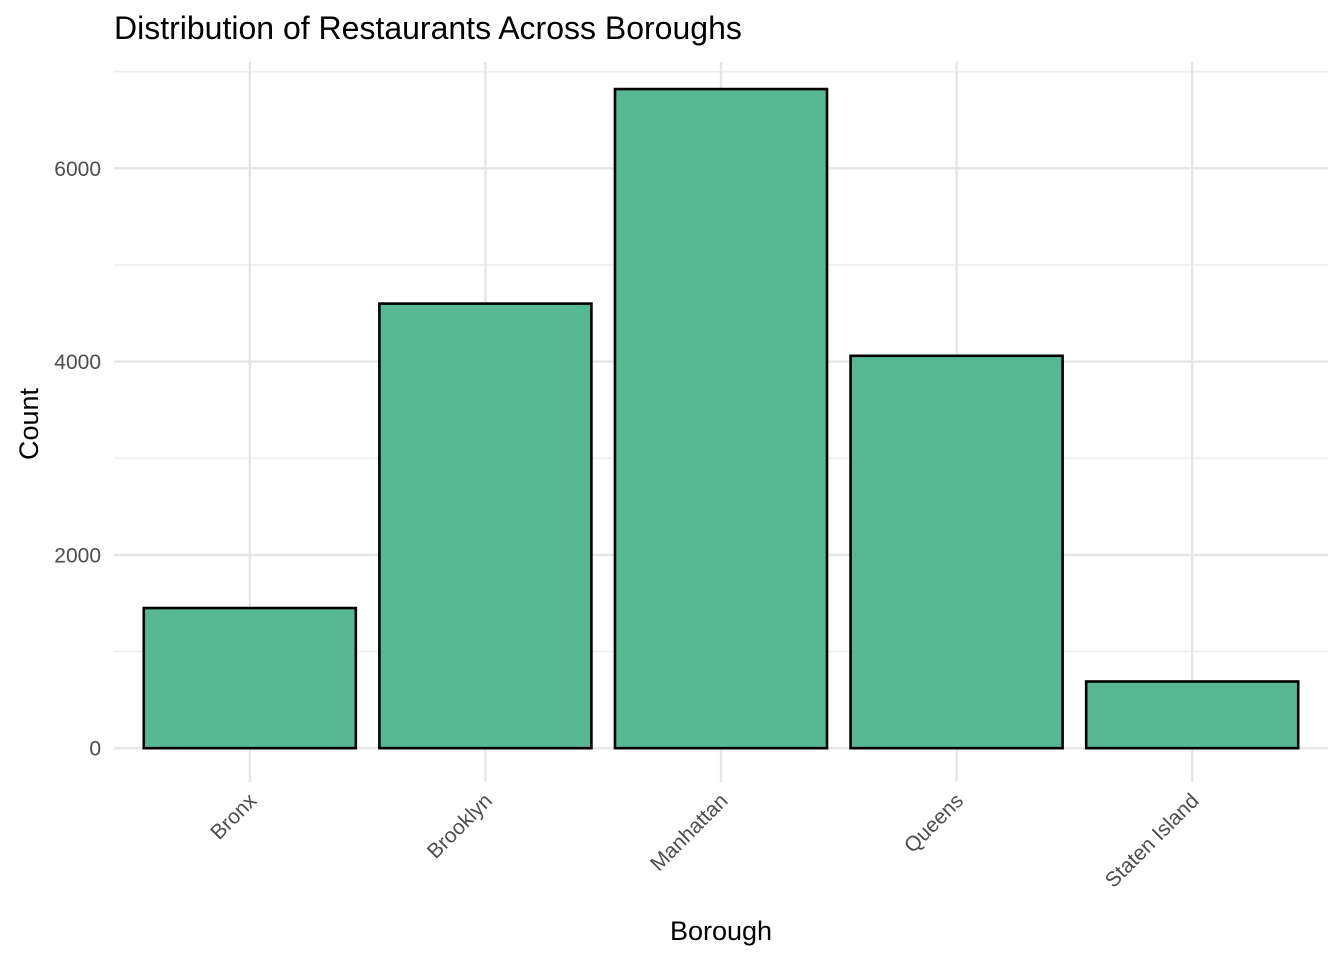 The width and height of the screenshot is (1344, 960). What do you see at coordinates (29, 423) in the screenshot?
I see `y-axis-title: Count` at bounding box center [29, 423].